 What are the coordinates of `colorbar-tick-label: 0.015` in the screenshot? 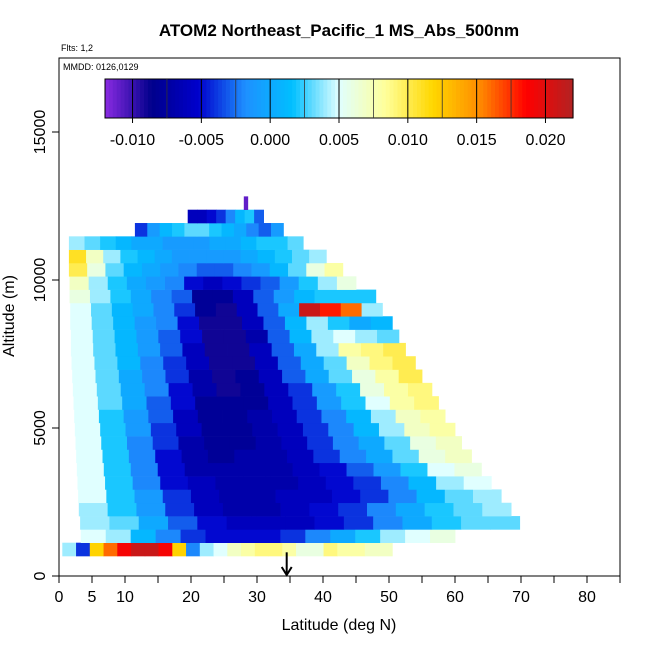 It's located at (477, 140).